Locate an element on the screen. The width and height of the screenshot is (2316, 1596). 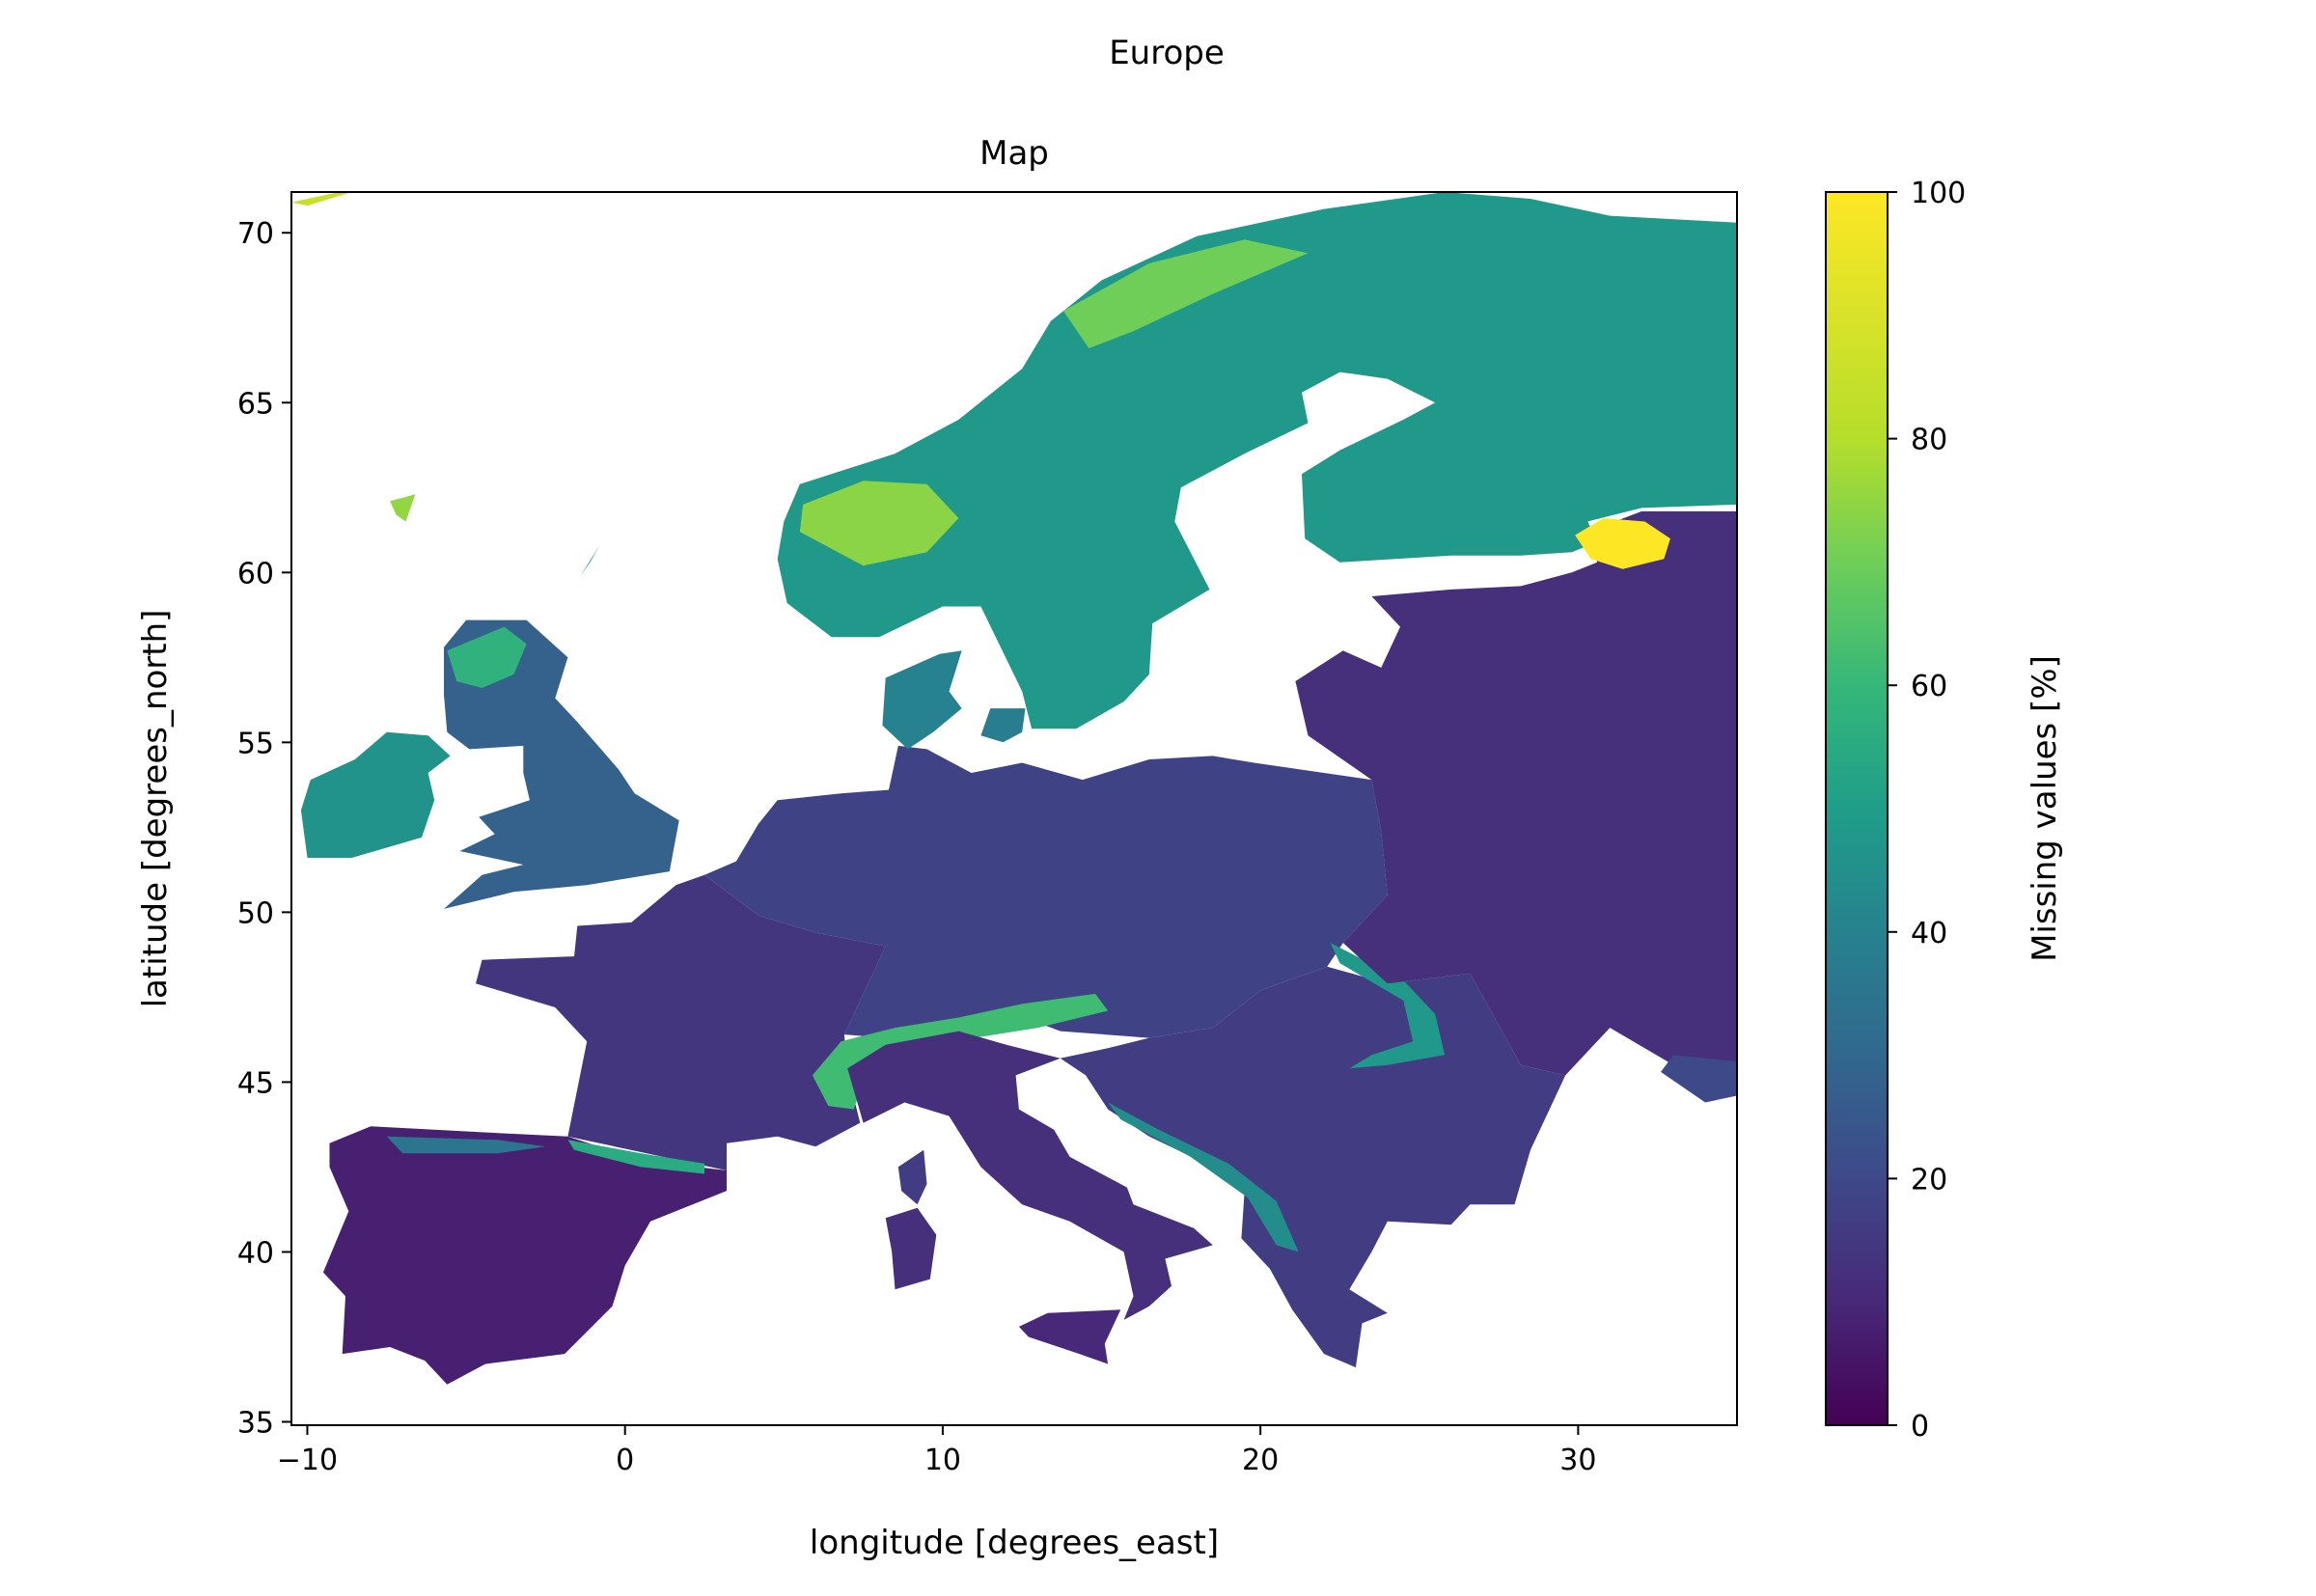
colorbar-tick-label: 0 is located at coordinates (1920, 1427).